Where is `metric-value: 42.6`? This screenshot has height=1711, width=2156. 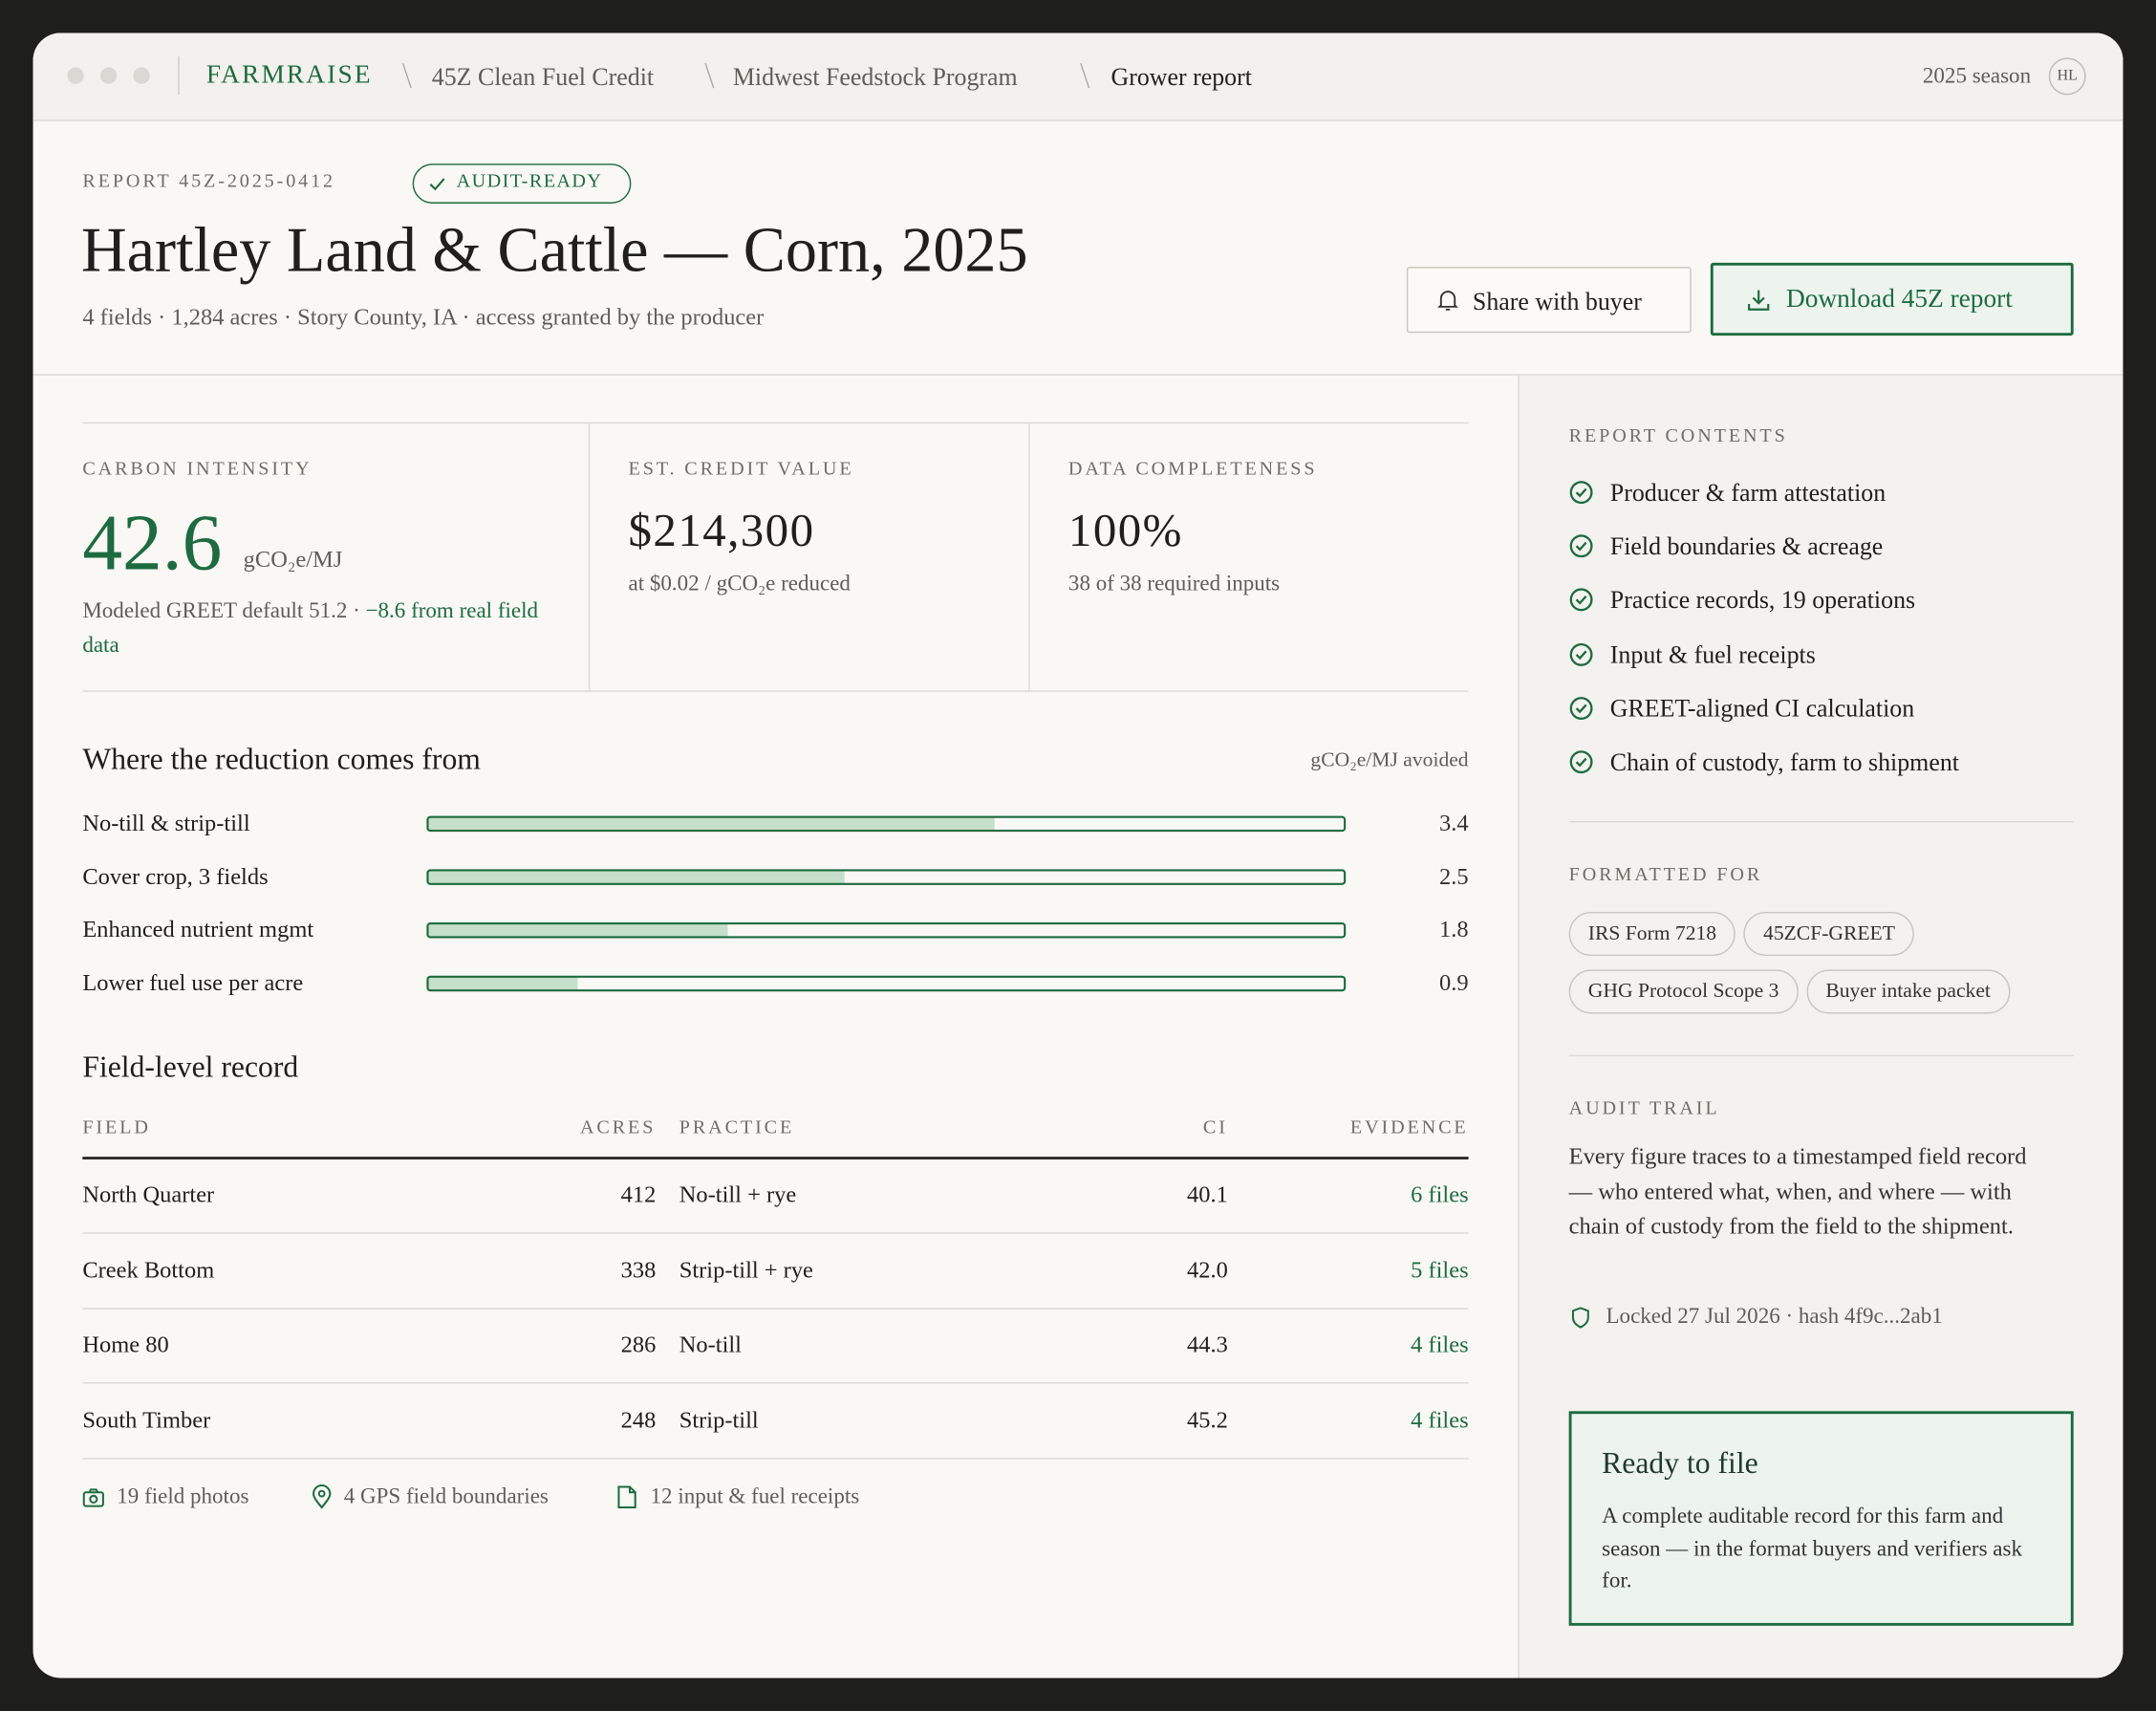 metric-value: 42.6 is located at coordinates (152, 542).